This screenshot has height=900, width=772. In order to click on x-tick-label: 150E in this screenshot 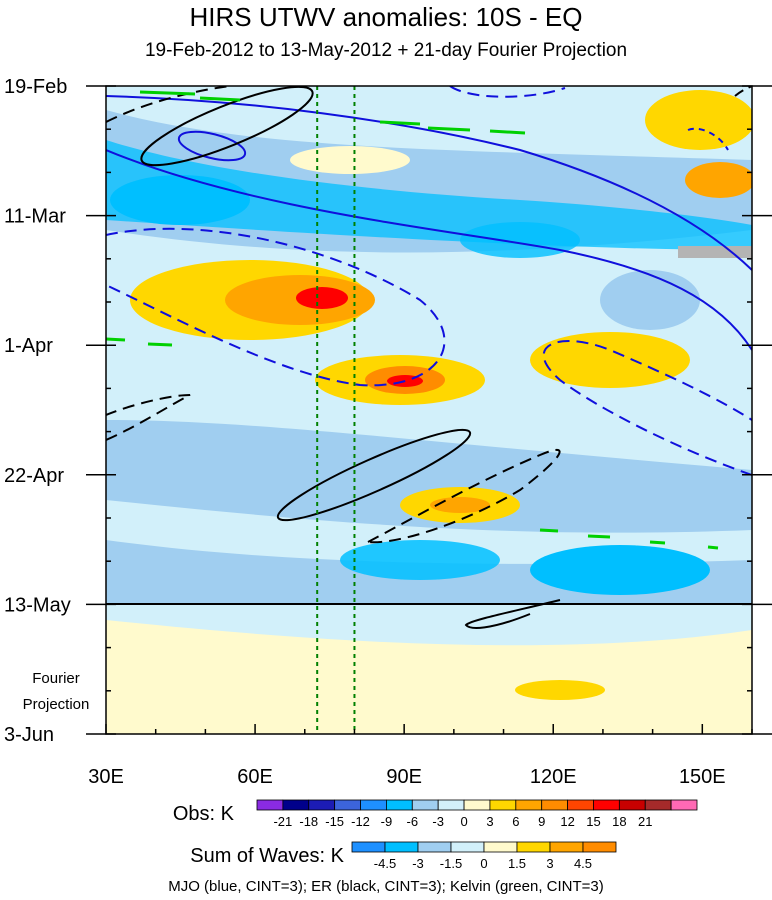, I will do `click(702, 777)`.